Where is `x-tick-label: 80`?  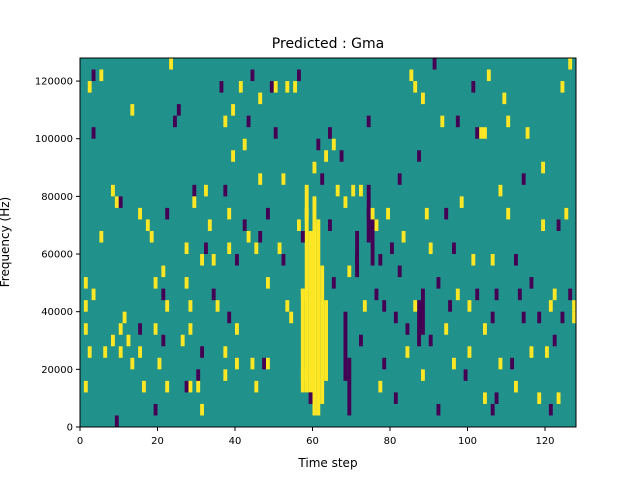 x-tick-label: 80 is located at coordinates (390, 441).